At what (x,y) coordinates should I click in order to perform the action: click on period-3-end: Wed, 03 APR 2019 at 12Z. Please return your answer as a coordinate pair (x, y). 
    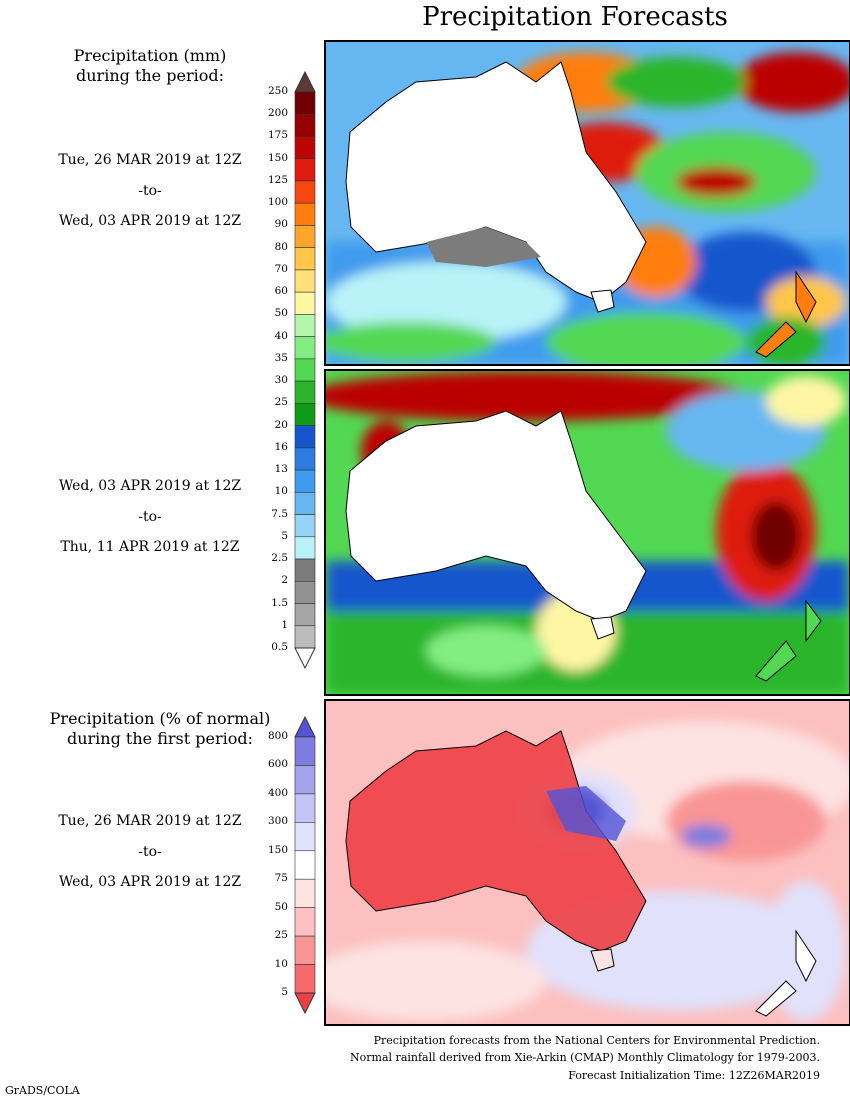
    Looking at the image, I should click on (150, 882).